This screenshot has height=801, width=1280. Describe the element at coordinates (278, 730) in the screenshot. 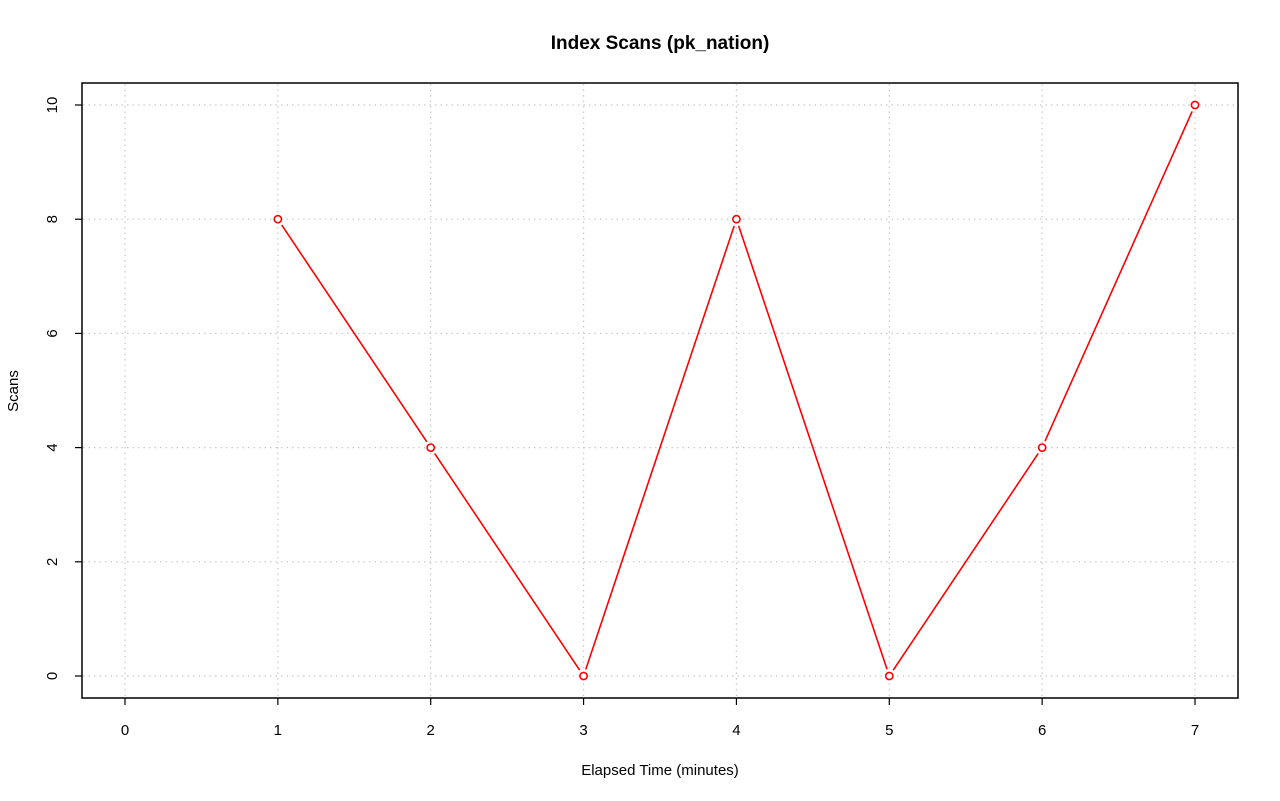

I see `x-tick-label: 1` at that location.